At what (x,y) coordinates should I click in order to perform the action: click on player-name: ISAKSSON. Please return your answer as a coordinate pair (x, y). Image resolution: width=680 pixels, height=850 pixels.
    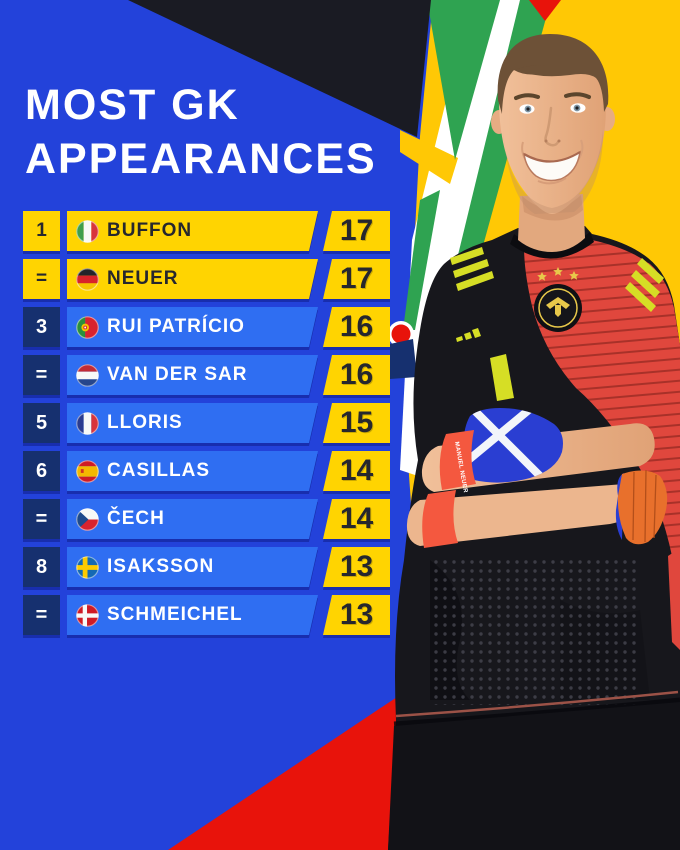
    Looking at the image, I should click on (161, 566).